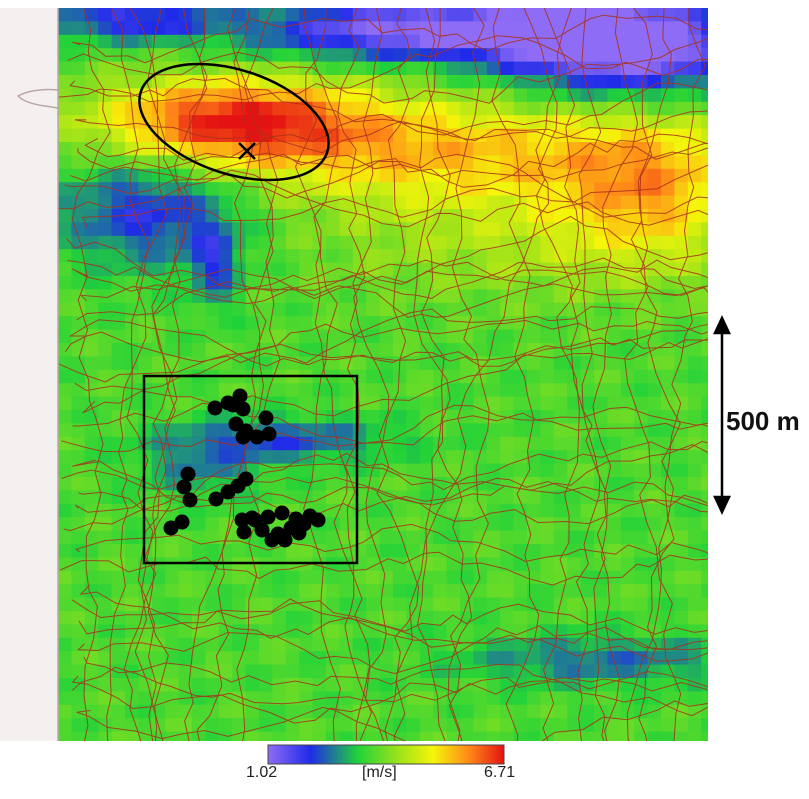 The height and width of the screenshot is (799, 809). Describe the element at coordinates (763, 421) in the screenshot. I see `scale-bar-label: 500 m` at that location.